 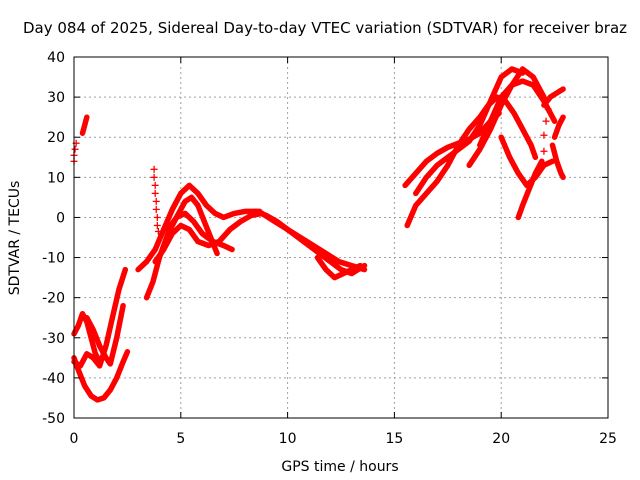 I want to click on series-arc-n, so click(x=471, y=161).